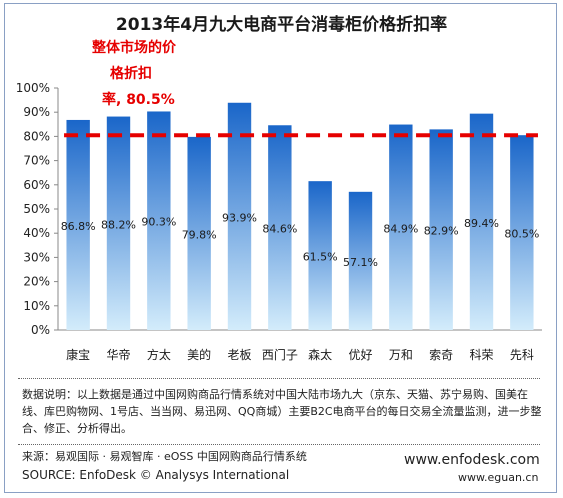 The height and width of the screenshot is (498, 563). I want to click on data-label: 57.1%, so click(360, 262).